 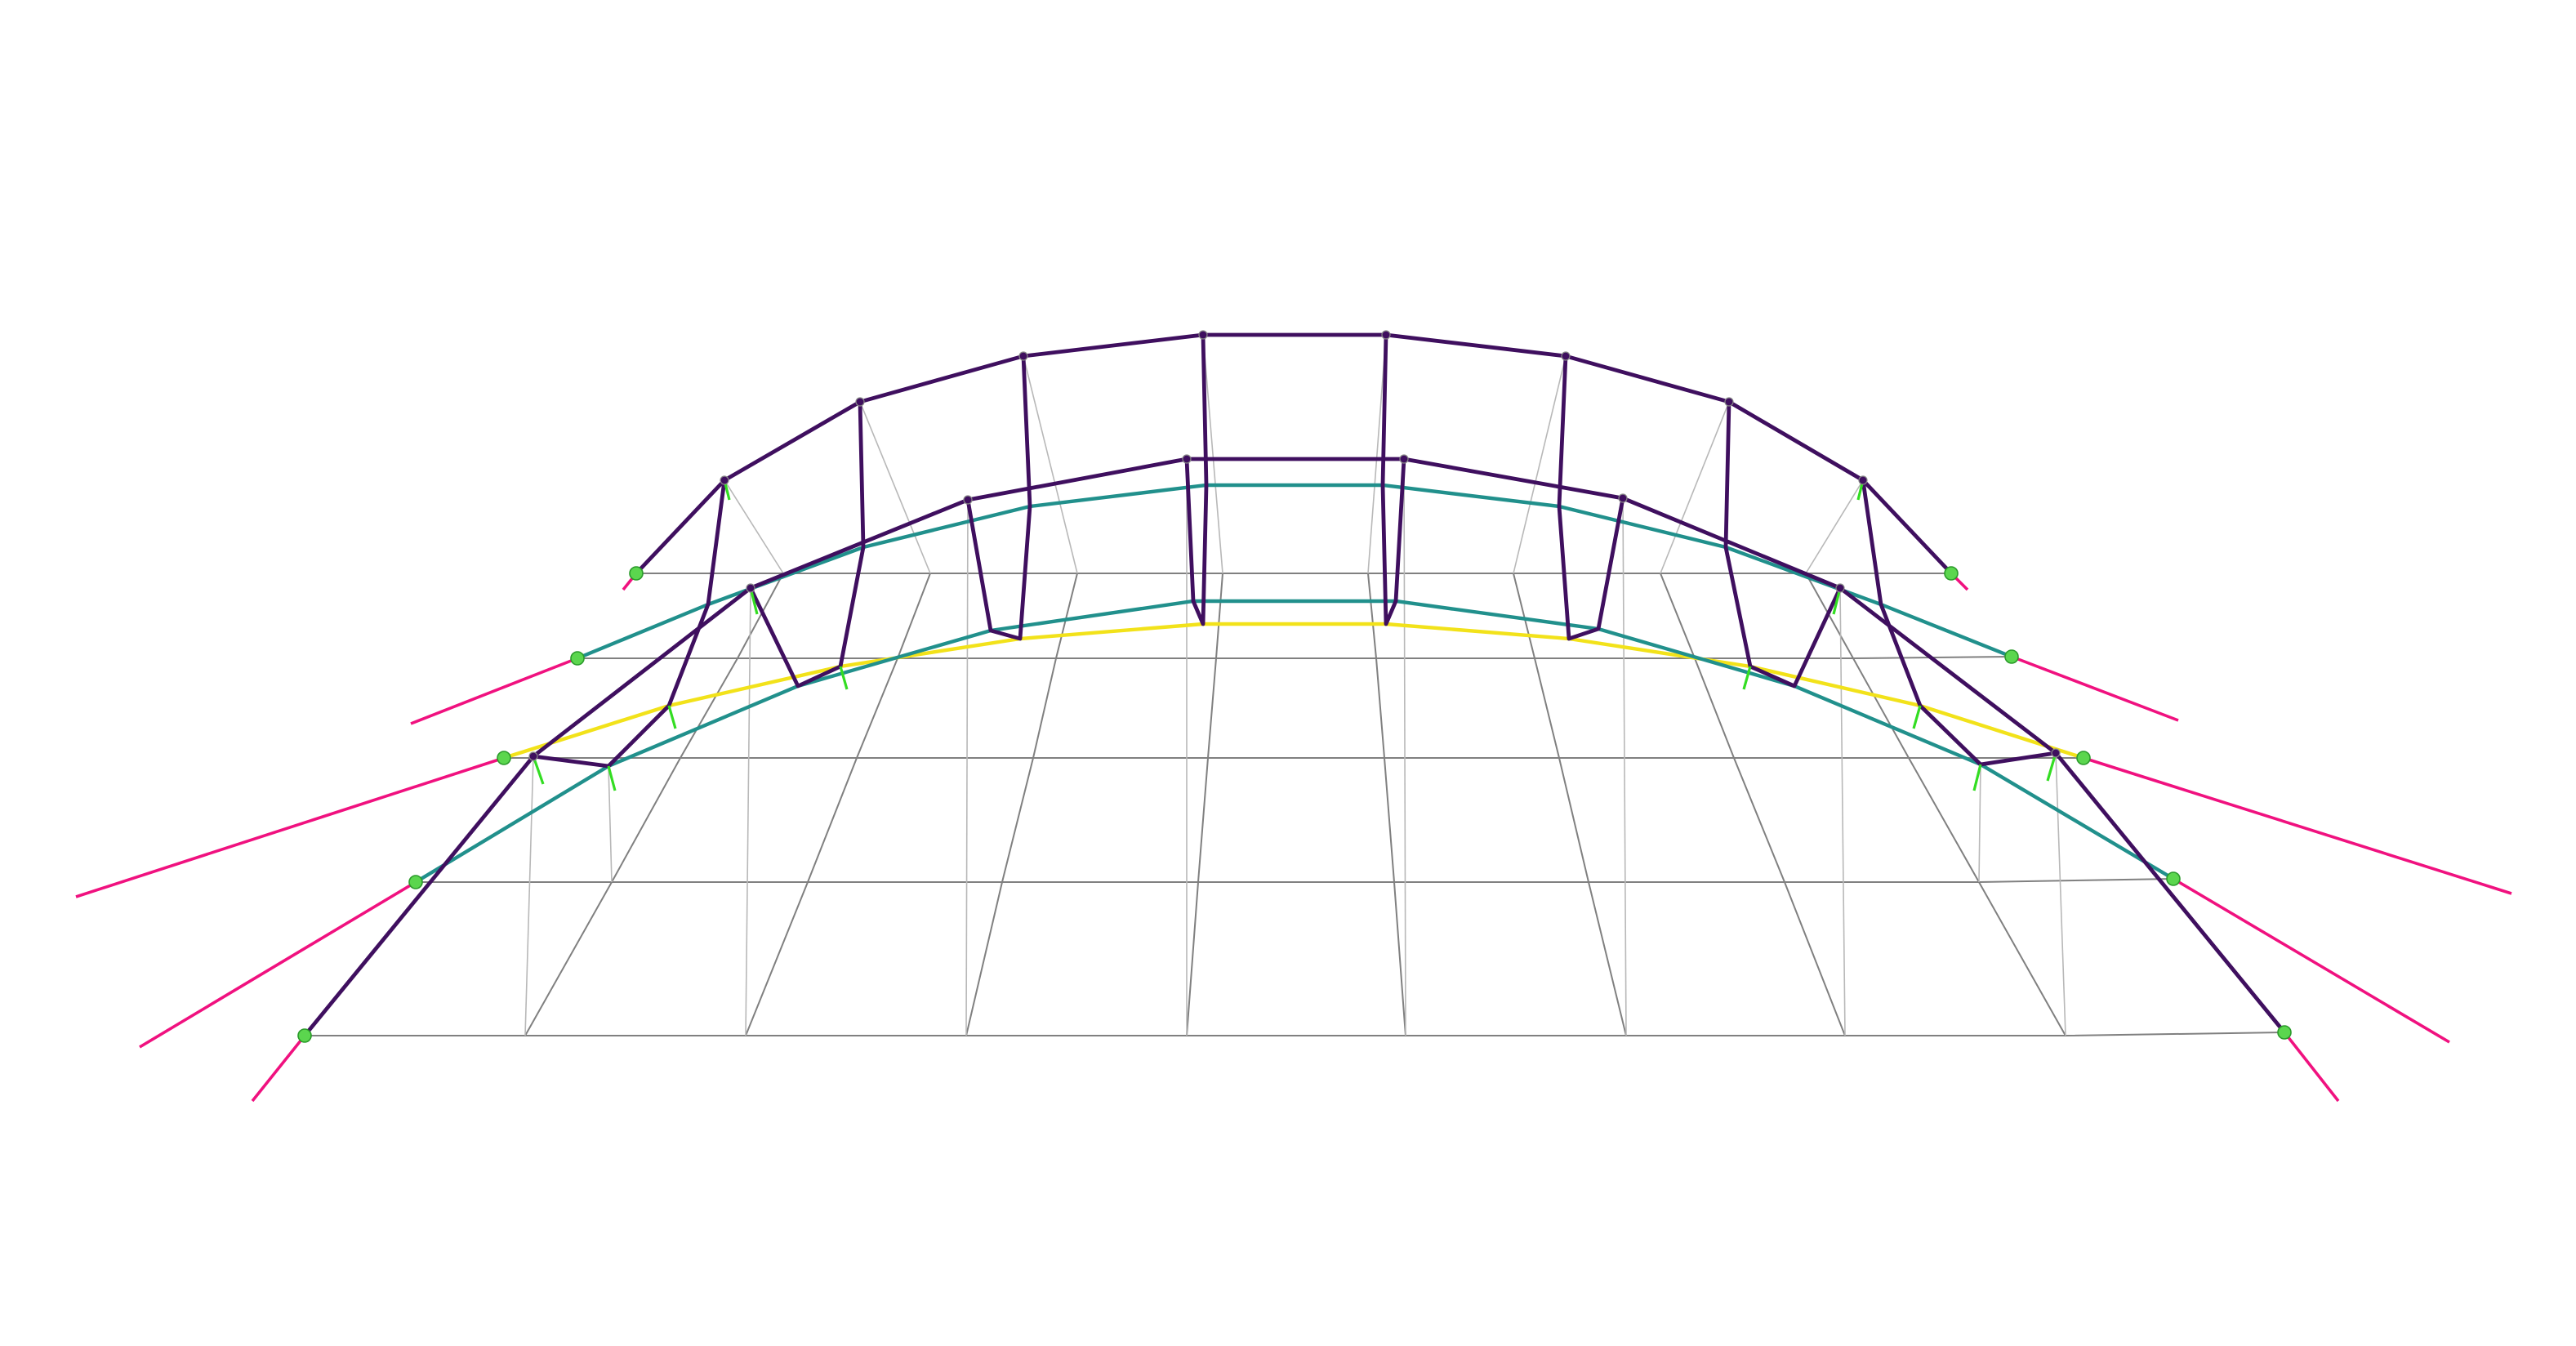 I want to click on arch-yellow, so click(x=1293, y=691).